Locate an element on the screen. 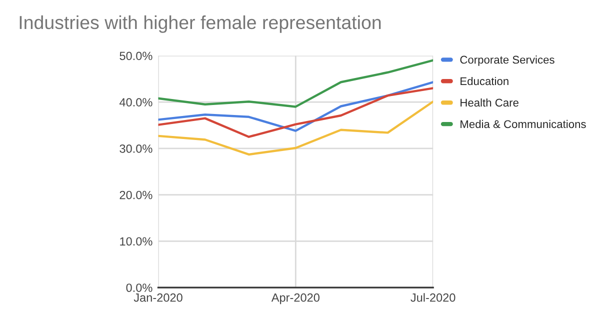  legend-label: Education is located at coordinates (484, 81).